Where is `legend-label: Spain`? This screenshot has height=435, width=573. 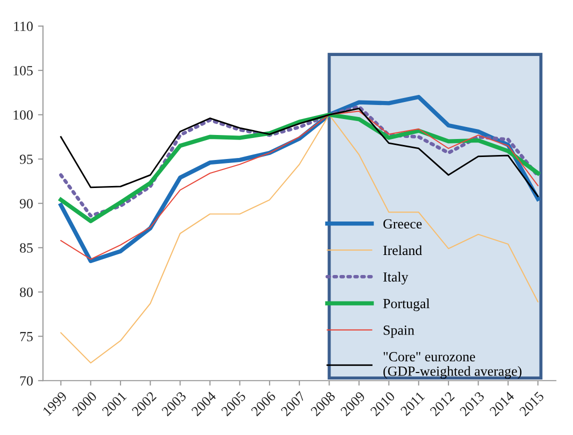
legend-label: Spain is located at coordinates (399, 332).